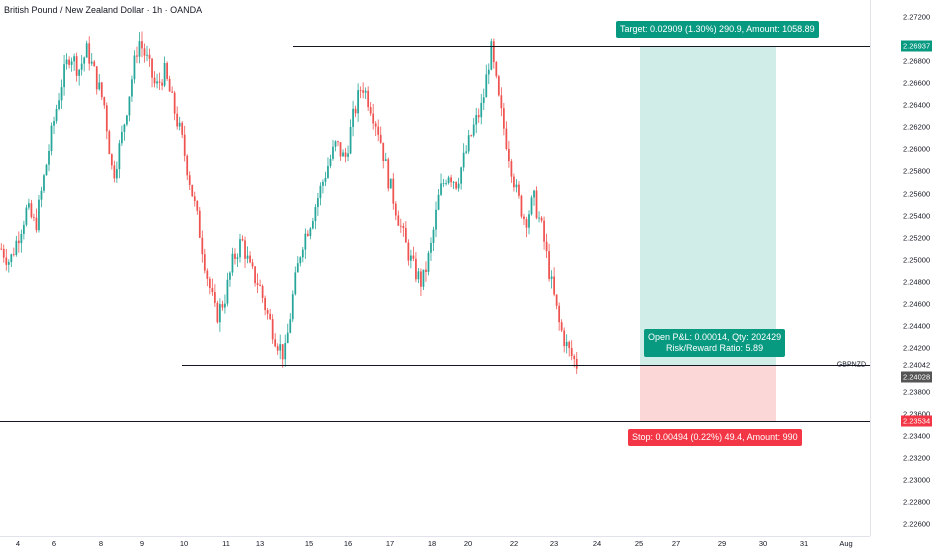 This screenshot has width=932, height=551. What do you see at coordinates (514, 543) in the screenshot?
I see `time-tick-label: 22` at bounding box center [514, 543].